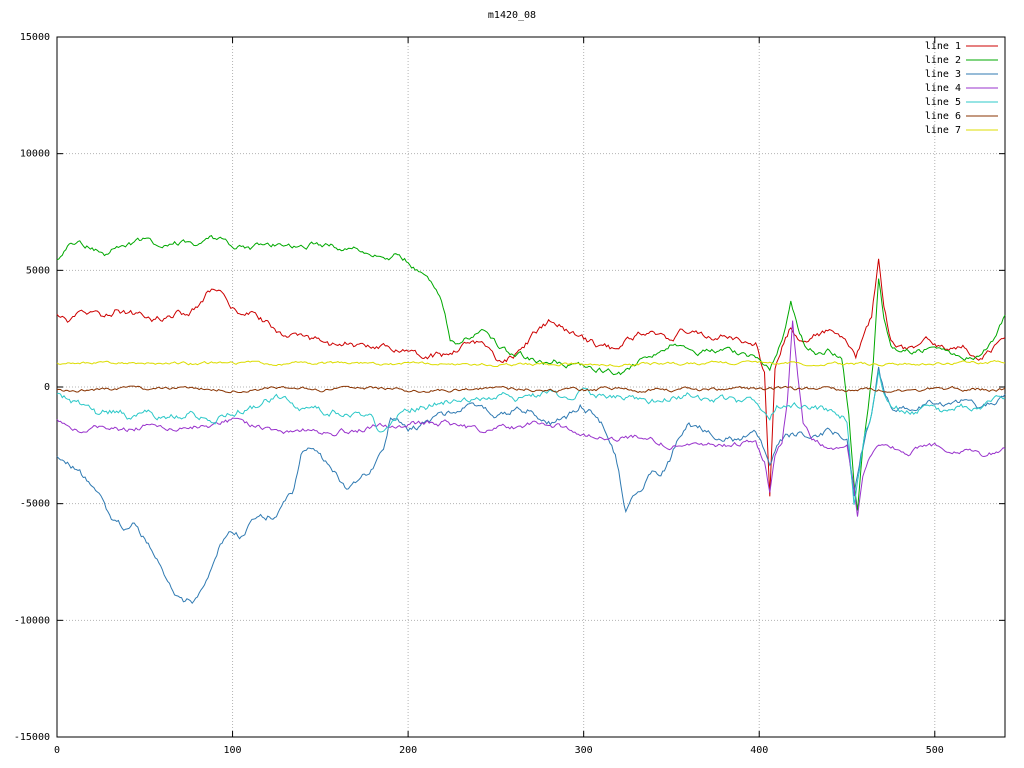 The image size is (1024, 768). I want to click on y-tick-label: -5000, so click(35, 504).